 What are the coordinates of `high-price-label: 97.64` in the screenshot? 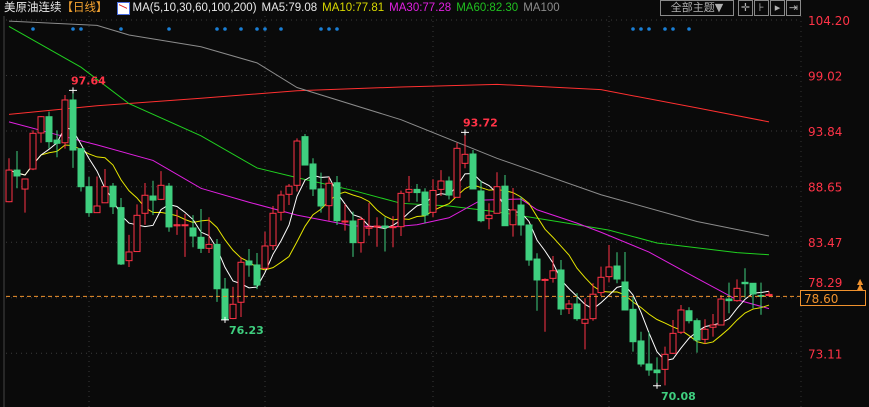 It's located at (88, 80).